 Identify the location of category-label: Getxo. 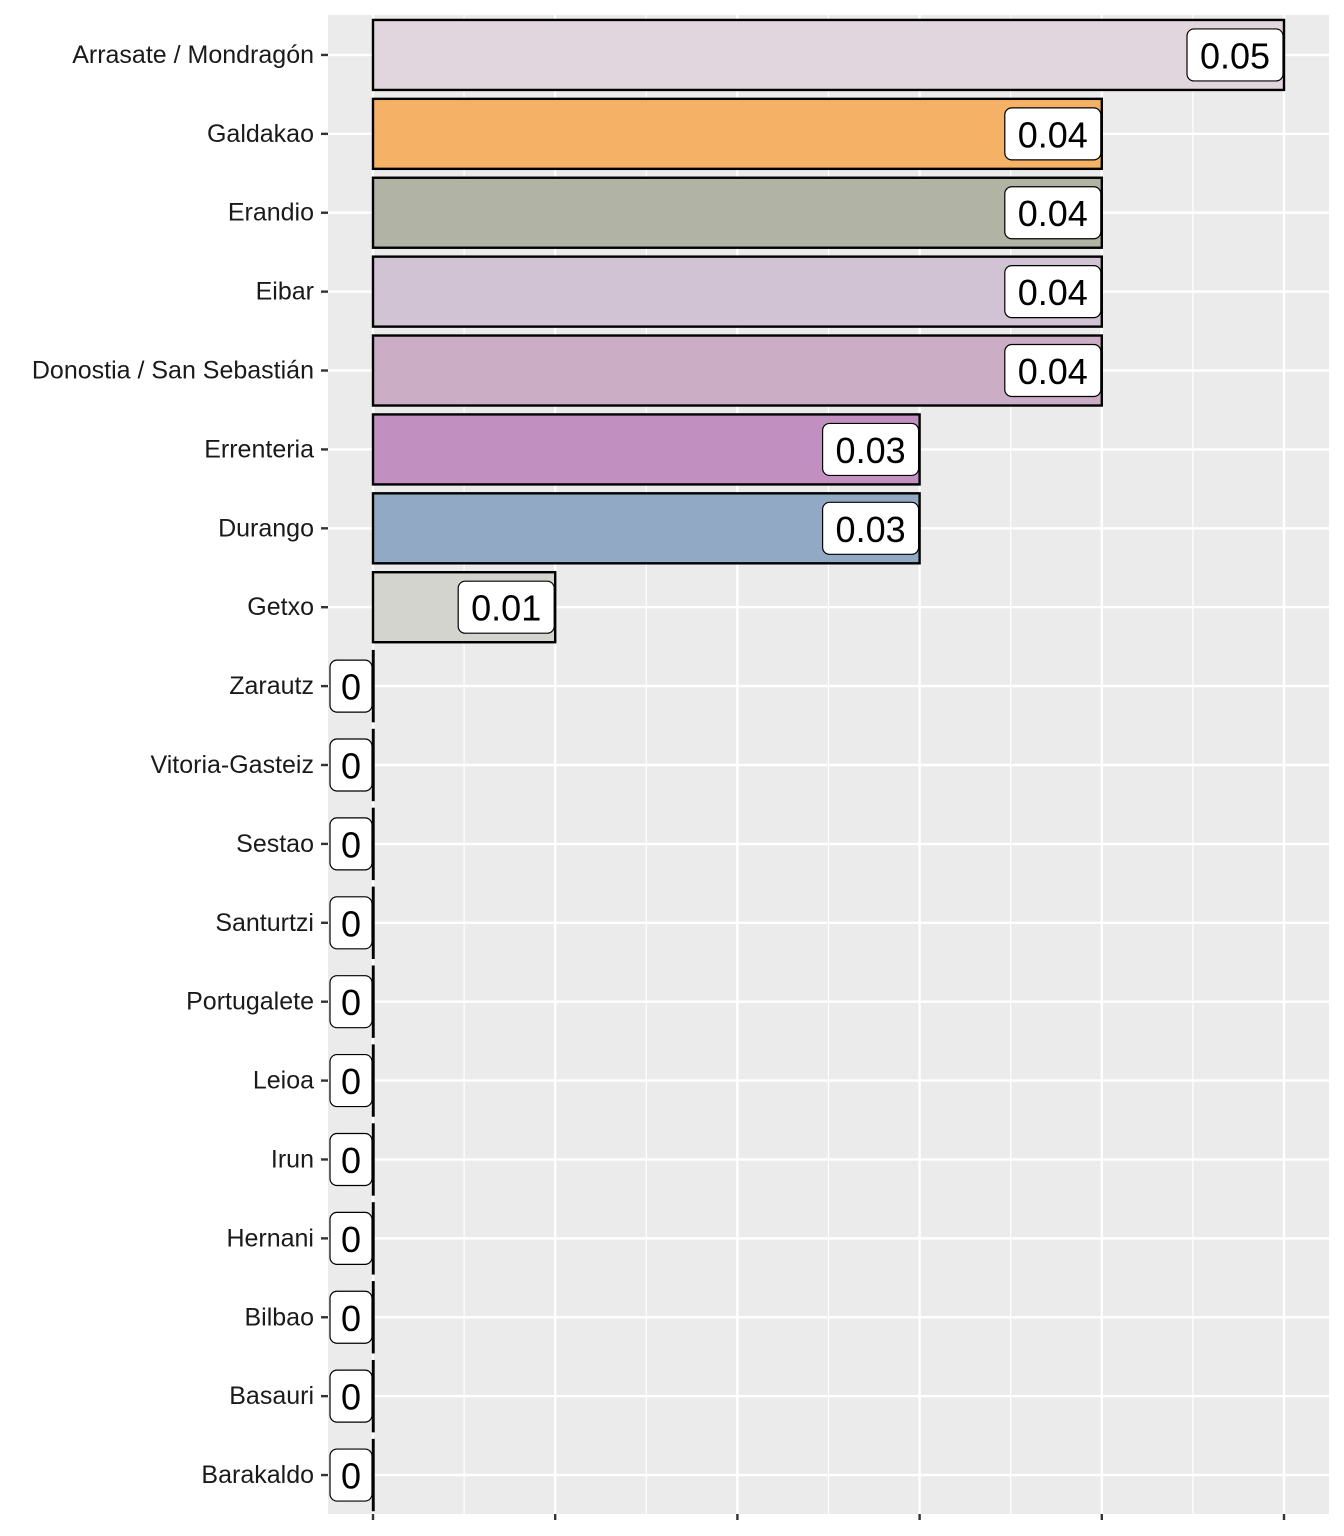
(280, 607).